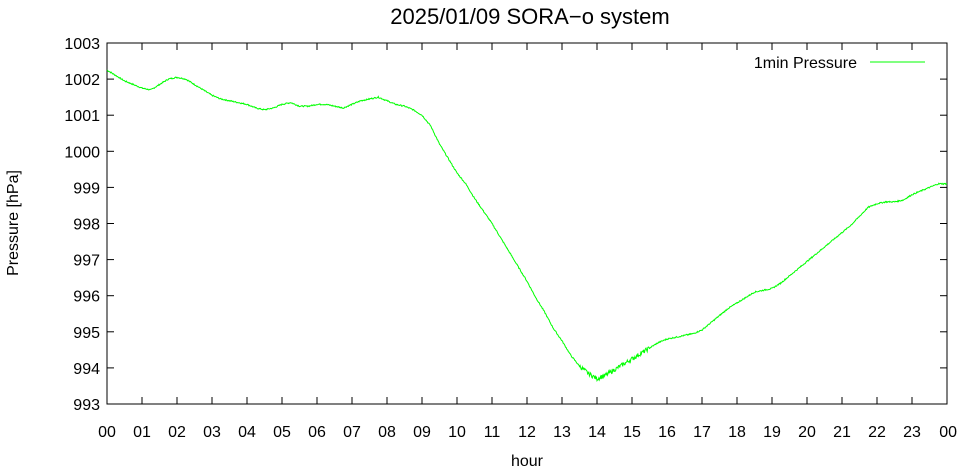 This screenshot has width=961, height=471. What do you see at coordinates (282, 432) in the screenshot?
I see `x-tick-label: 05` at bounding box center [282, 432].